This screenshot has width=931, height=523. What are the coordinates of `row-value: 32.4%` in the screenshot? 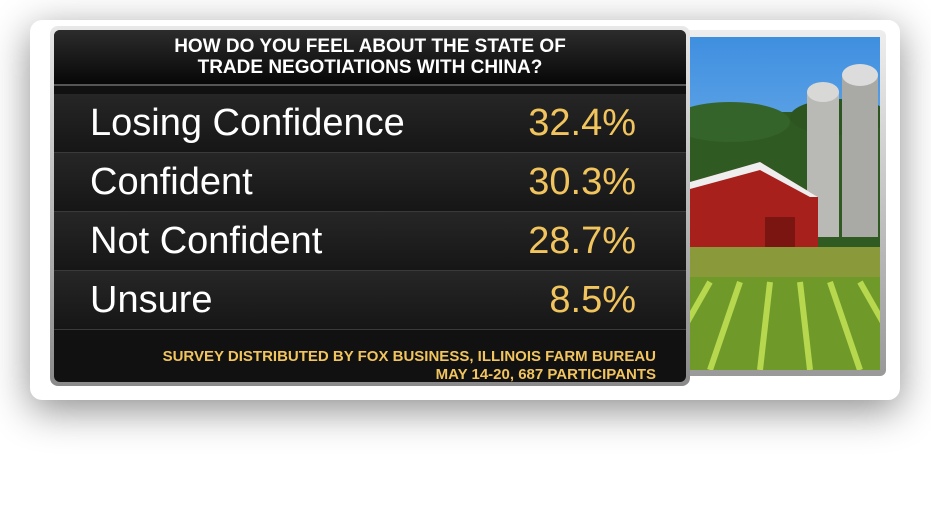 It's located at (582, 123).